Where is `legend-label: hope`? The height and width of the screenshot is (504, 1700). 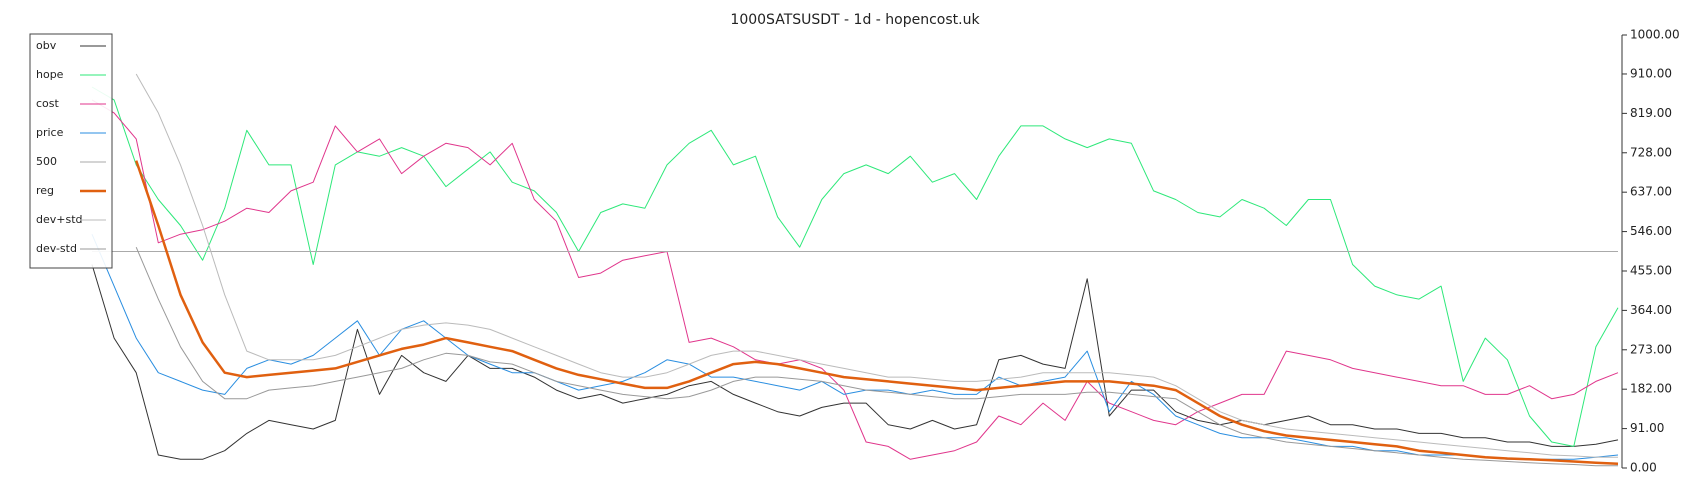 legend-label: hope is located at coordinates (50, 74).